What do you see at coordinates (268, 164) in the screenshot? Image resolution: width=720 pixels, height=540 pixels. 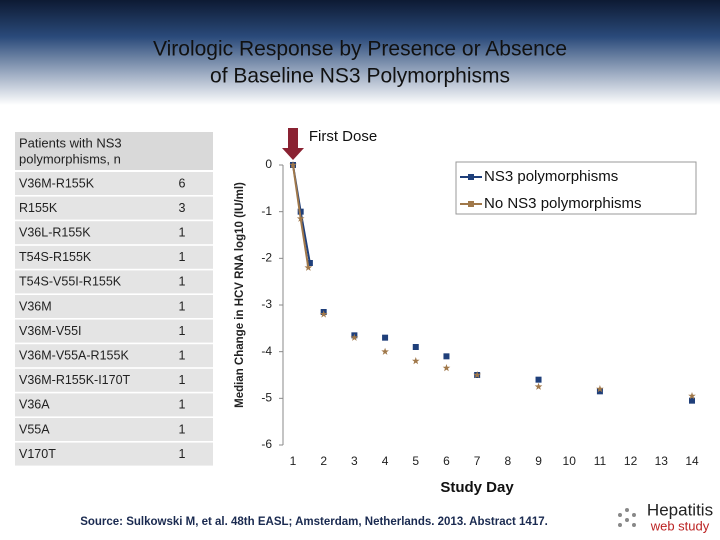 I see `y-tick-label: 0` at bounding box center [268, 164].